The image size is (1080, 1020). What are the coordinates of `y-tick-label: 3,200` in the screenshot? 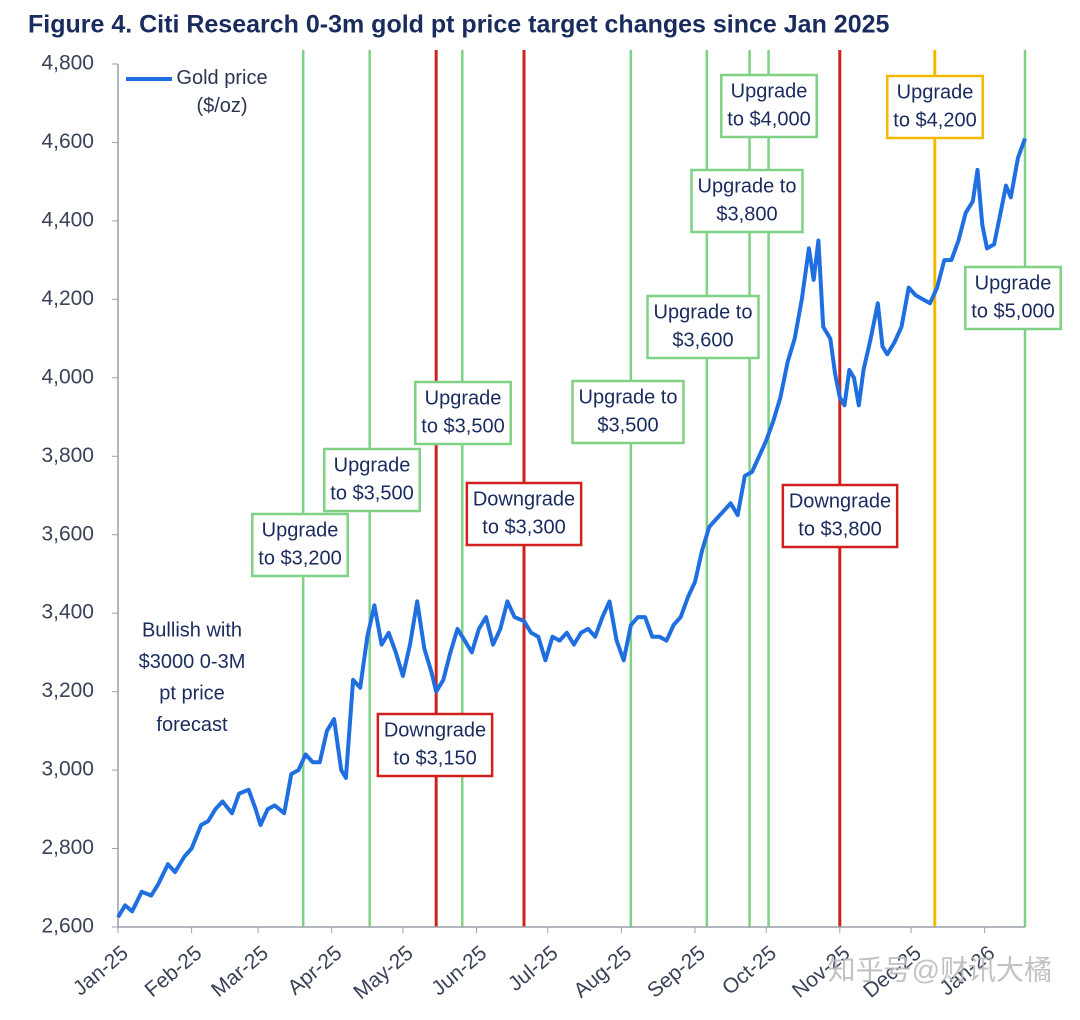 It's located at (67, 690).